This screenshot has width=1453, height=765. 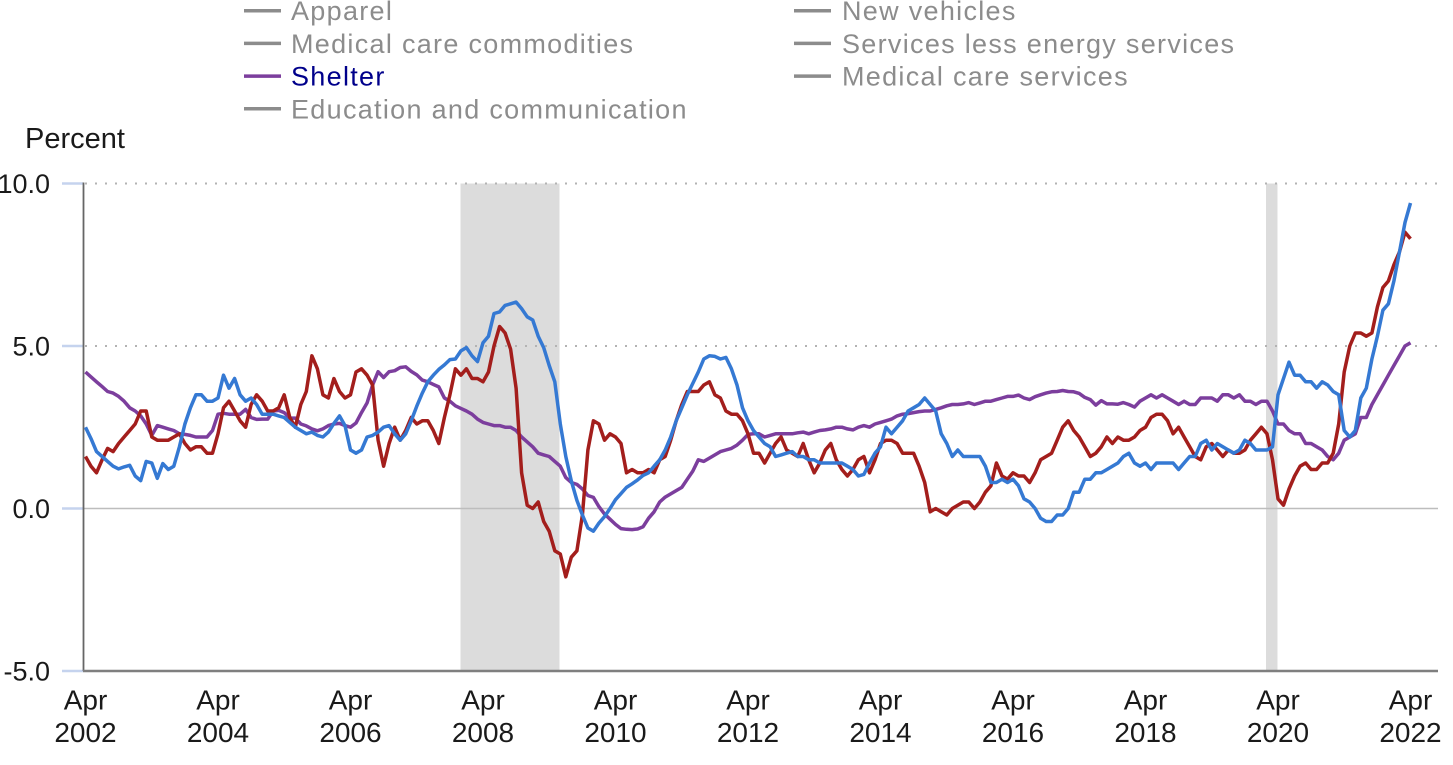 I want to click on svg-text: 2016, so click(x=1013, y=732).